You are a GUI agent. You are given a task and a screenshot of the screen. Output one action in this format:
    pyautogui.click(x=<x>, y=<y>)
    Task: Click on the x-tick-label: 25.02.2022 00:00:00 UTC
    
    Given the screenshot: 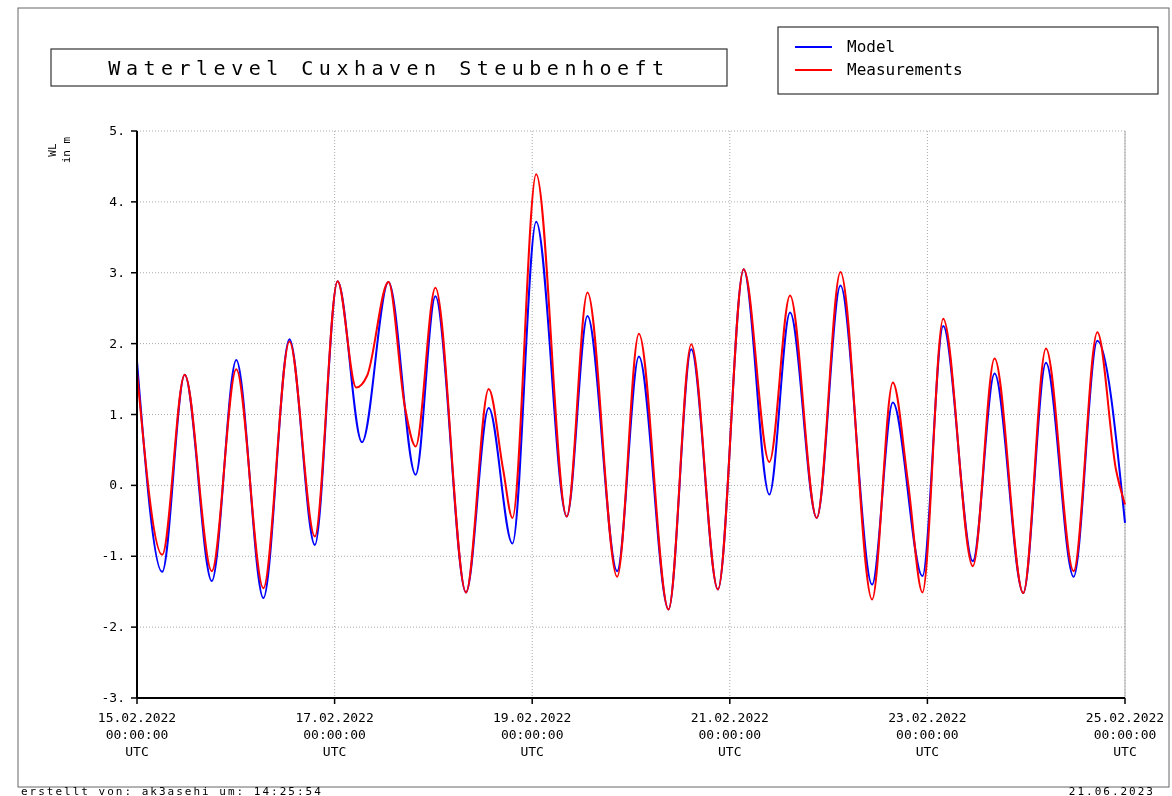 What is the action you would take?
    pyautogui.click(x=1125, y=734)
    